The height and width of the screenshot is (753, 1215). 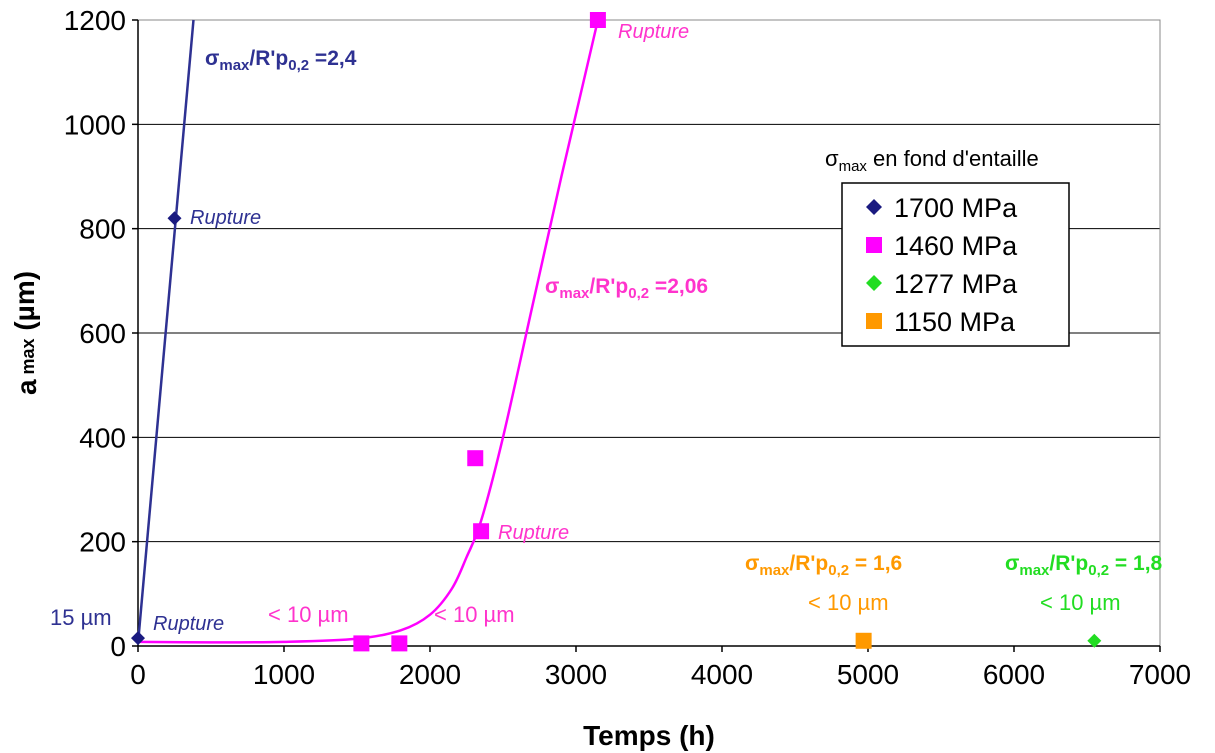 What do you see at coordinates (649, 735) in the screenshot?
I see `x-axis-title: Temps (h)` at bounding box center [649, 735].